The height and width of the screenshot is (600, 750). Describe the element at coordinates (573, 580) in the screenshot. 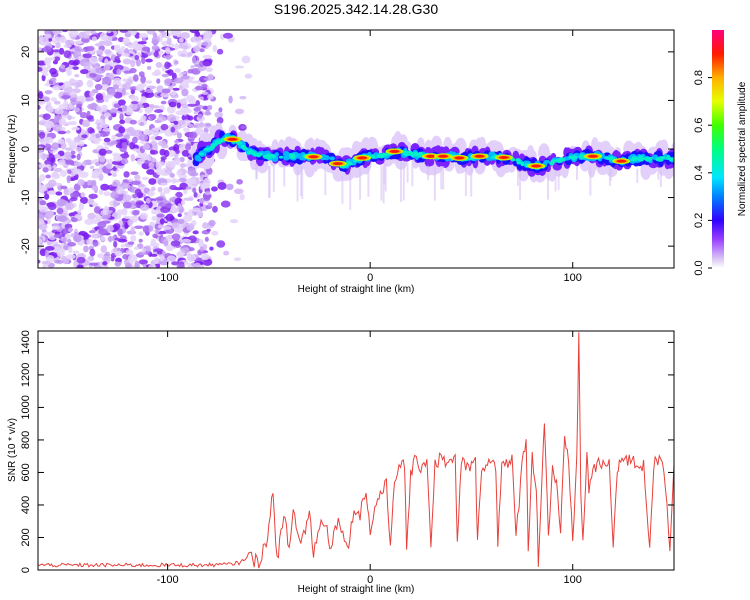

I see `snr-xtick-label-2: 100` at that location.